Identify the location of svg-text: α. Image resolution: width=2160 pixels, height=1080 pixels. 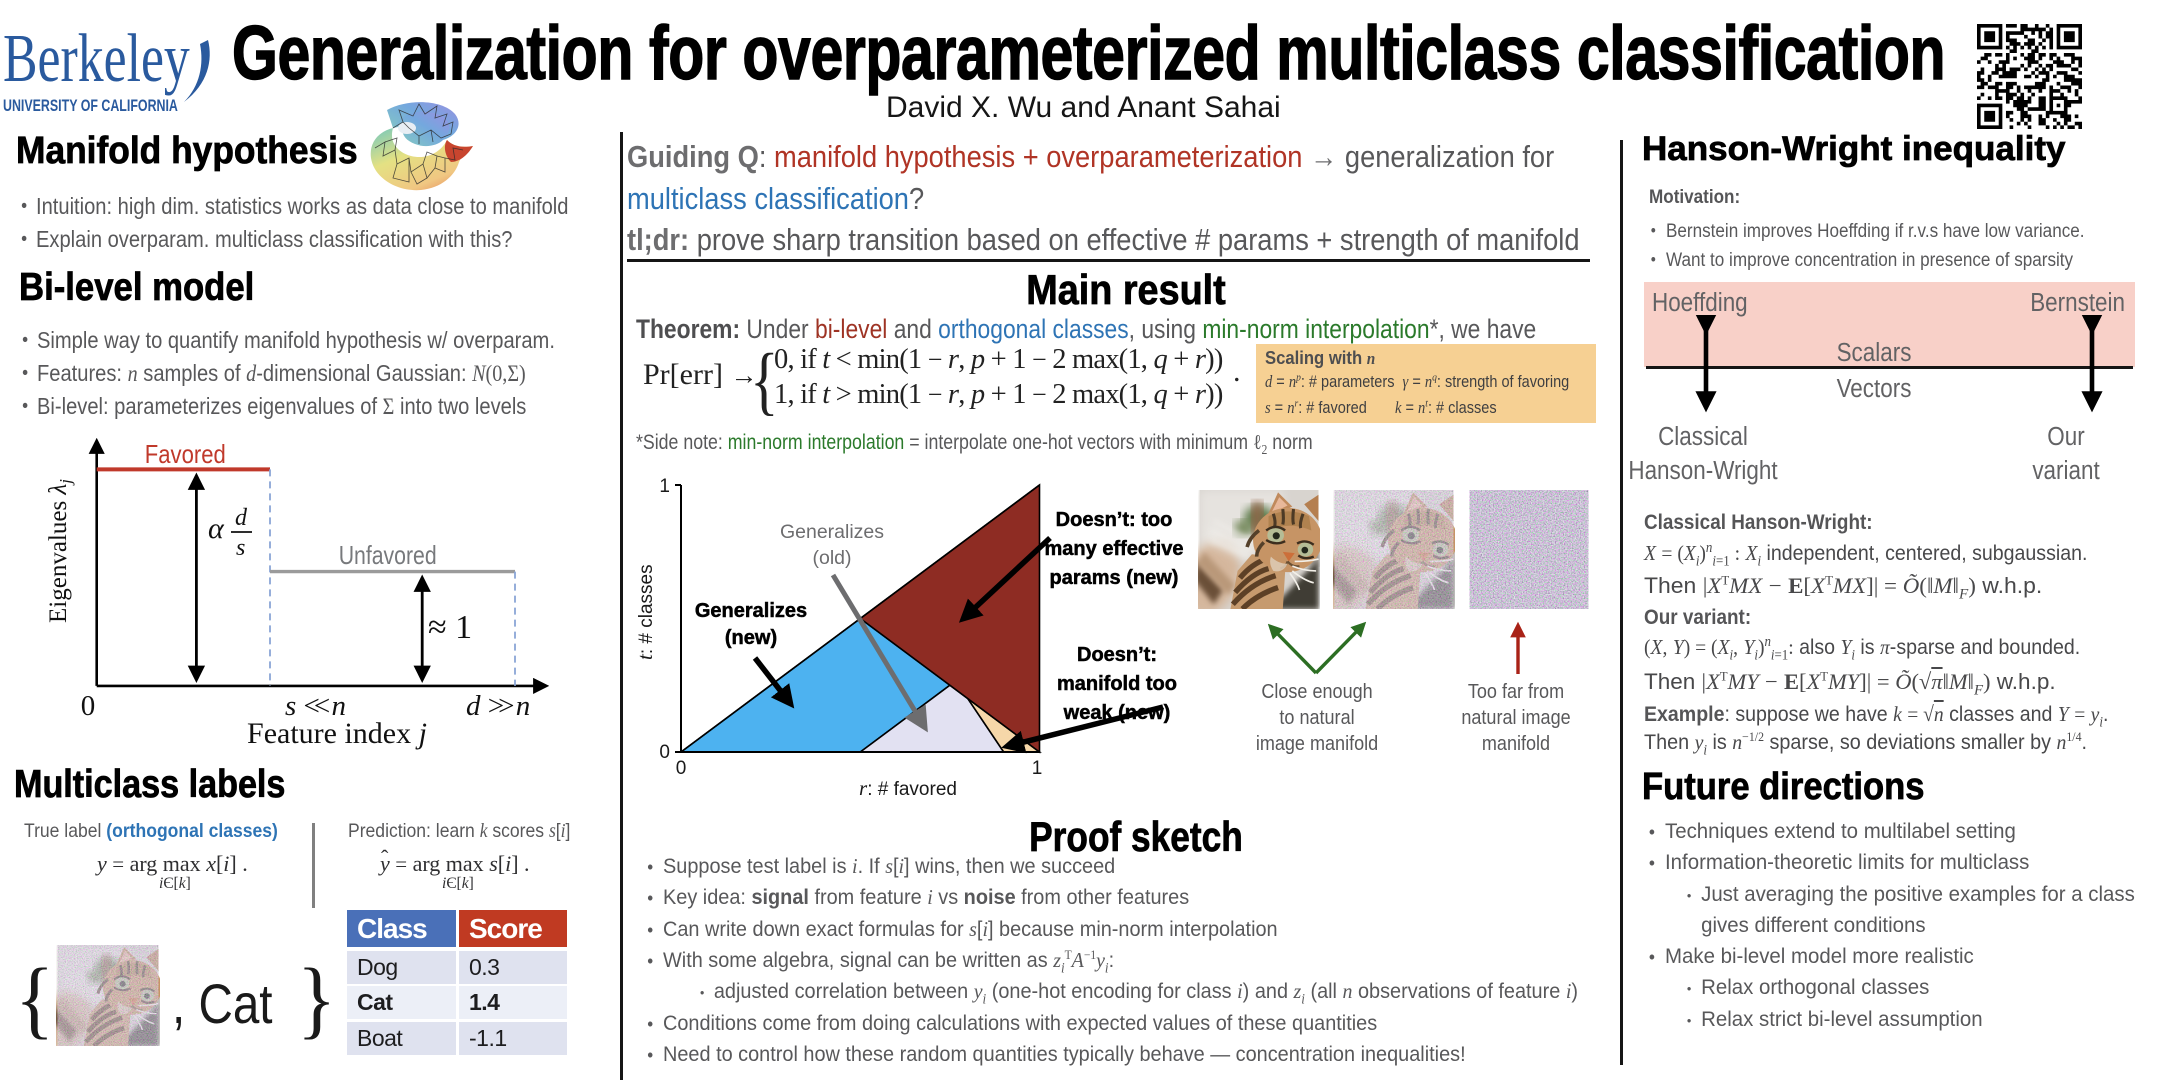
(216, 528).